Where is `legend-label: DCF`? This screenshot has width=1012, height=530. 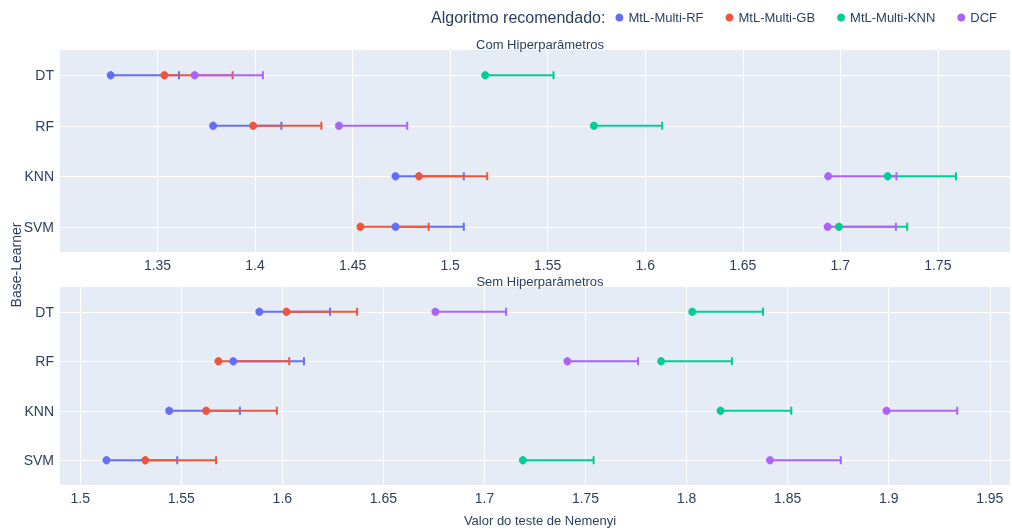
legend-label: DCF is located at coordinates (984, 17).